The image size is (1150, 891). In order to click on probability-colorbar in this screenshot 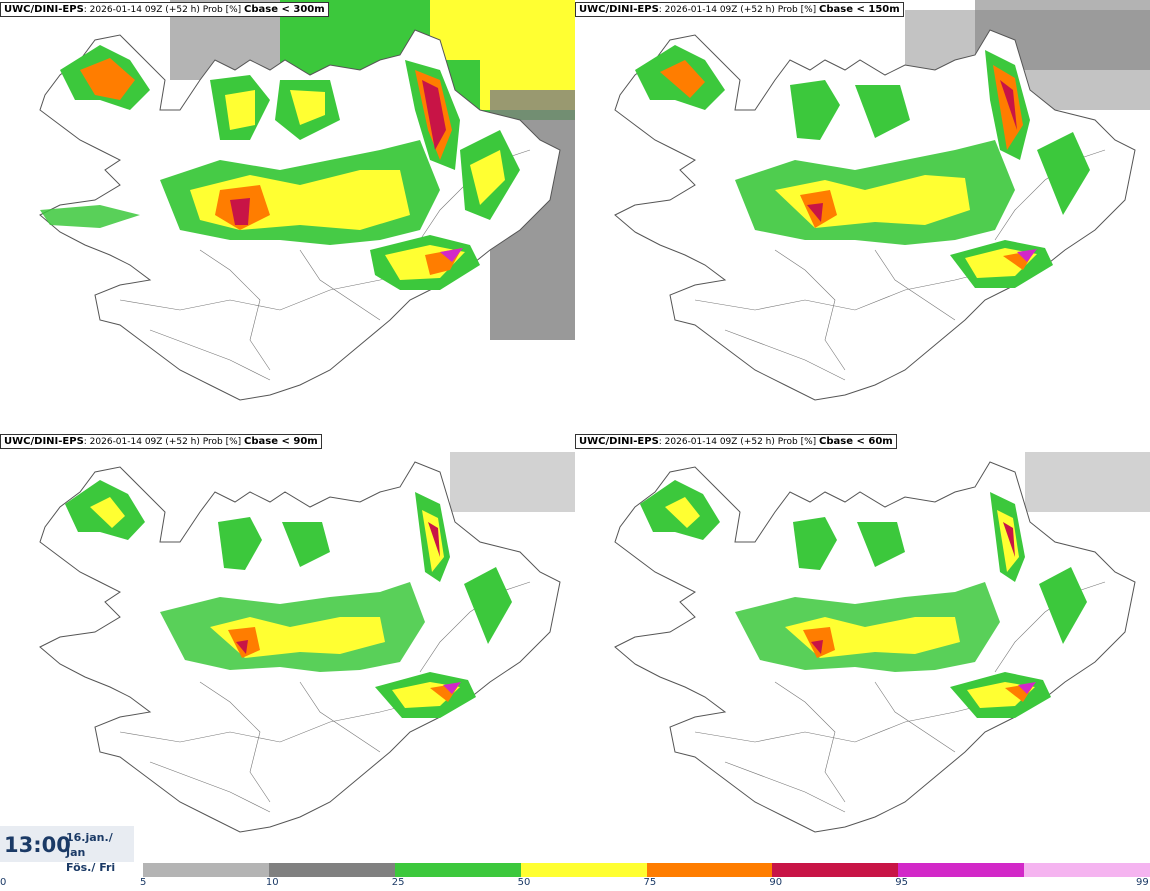, I will do `click(646, 870)`.